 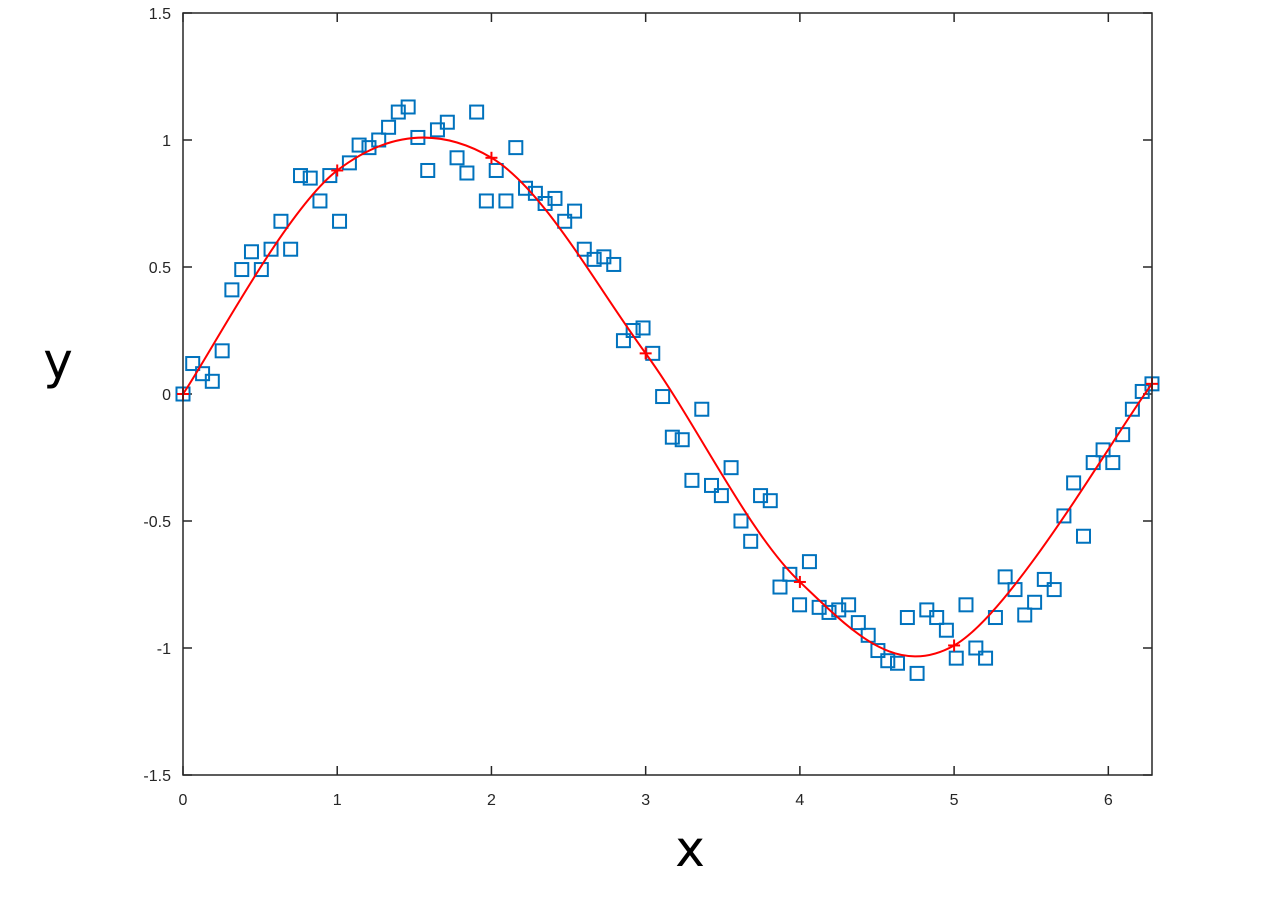 What do you see at coordinates (337, 800) in the screenshot?
I see `x-tick-label: 1` at bounding box center [337, 800].